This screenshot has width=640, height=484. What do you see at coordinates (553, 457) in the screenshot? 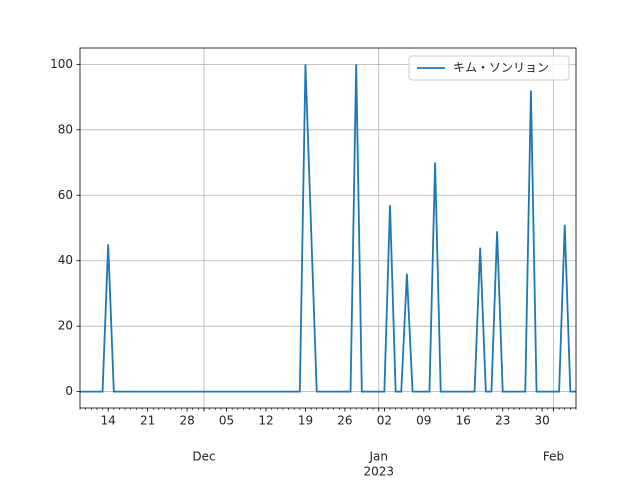
I see `month-label: Feb` at bounding box center [553, 457].